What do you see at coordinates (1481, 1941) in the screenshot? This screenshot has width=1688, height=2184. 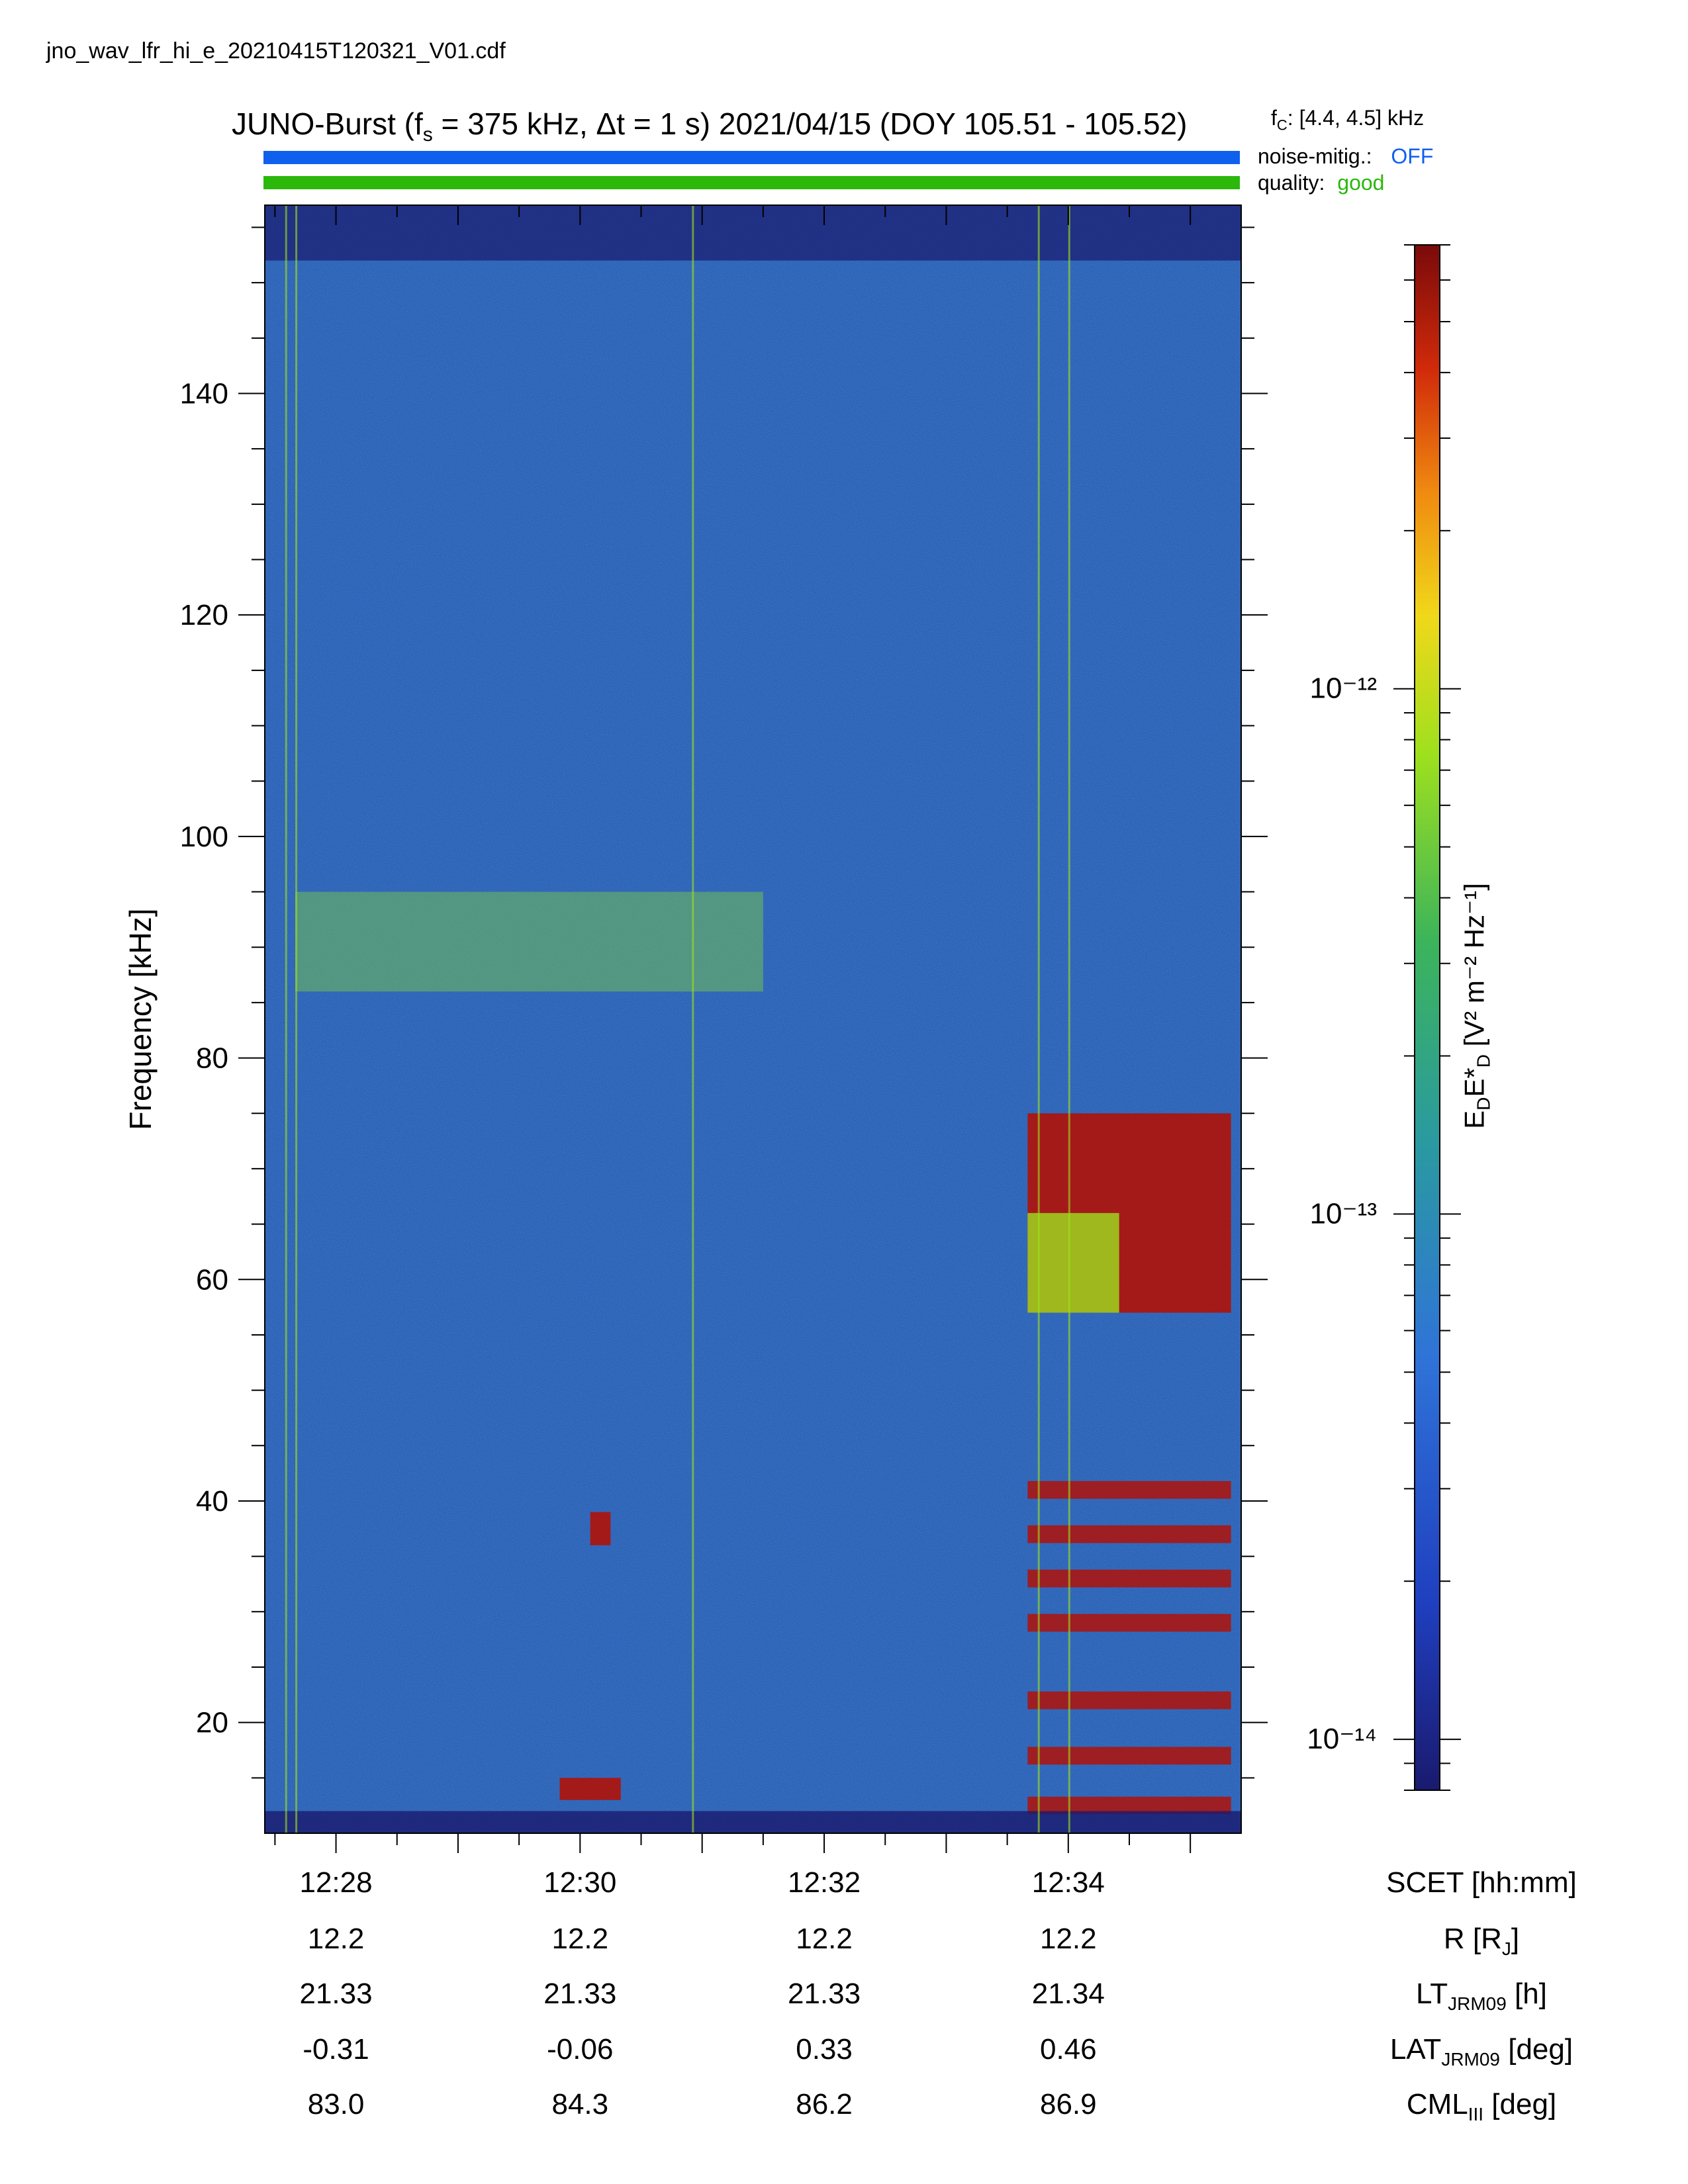 I see `ephemeris-row-label: R [RJ]` at bounding box center [1481, 1941].